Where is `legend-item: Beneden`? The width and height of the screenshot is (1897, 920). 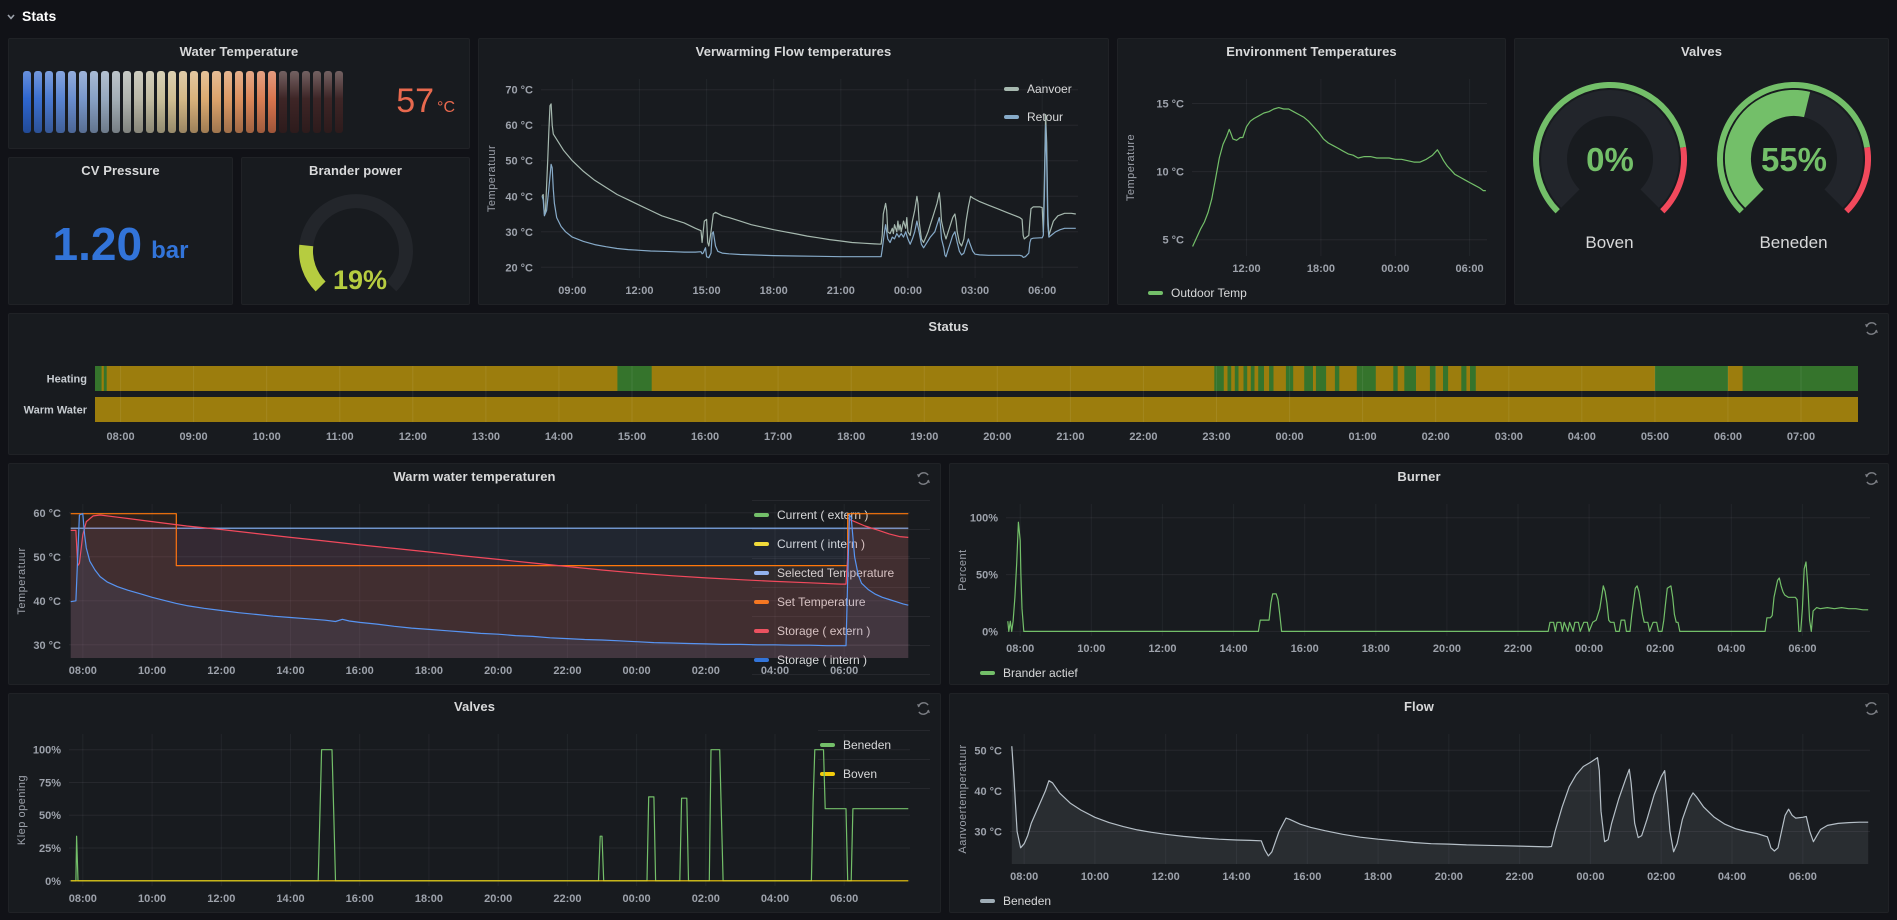 legend-item: Beneden is located at coordinates (874, 744).